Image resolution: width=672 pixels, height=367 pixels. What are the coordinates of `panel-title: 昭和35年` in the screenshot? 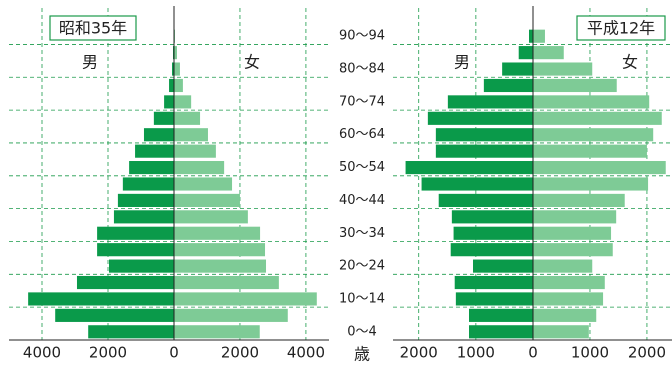 It's located at (93, 28).